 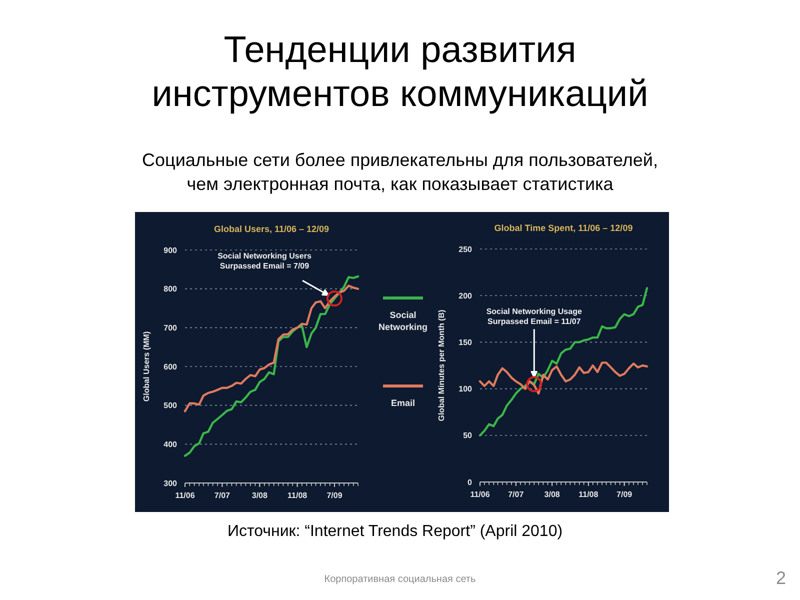 What do you see at coordinates (441, 365) in the screenshot?
I see `y-axis-title: Global Minutes per Month (B)` at bounding box center [441, 365].